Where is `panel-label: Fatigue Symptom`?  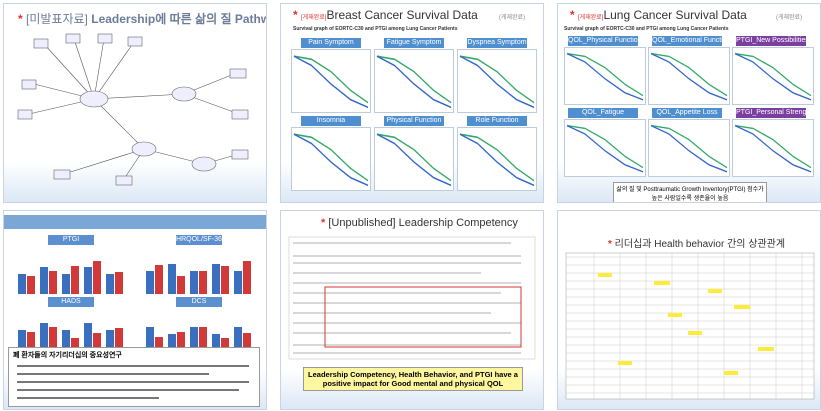 panel-label: Fatigue Symptom is located at coordinates (414, 43).